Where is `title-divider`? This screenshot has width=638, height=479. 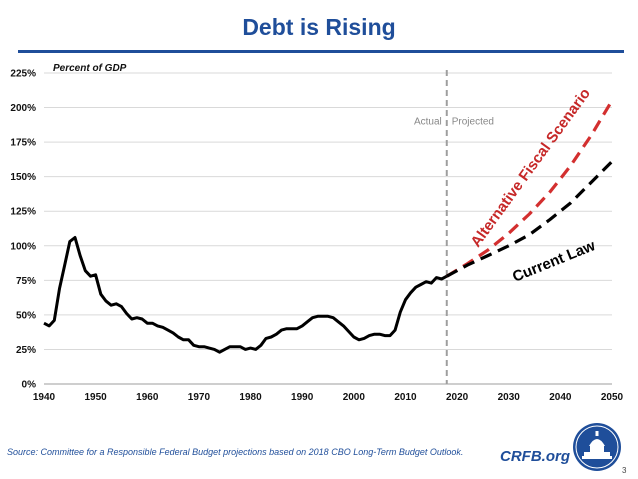
title-divider is located at coordinates (321, 51).